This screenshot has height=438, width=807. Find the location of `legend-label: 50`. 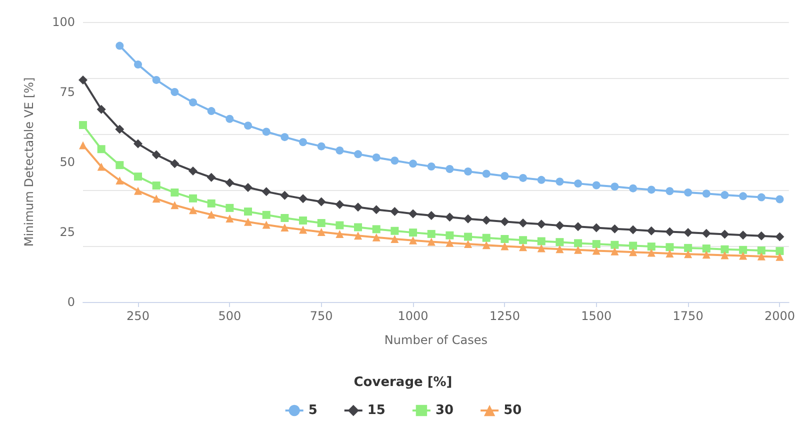

legend-label: 50 is located at coordinates (513, 410).